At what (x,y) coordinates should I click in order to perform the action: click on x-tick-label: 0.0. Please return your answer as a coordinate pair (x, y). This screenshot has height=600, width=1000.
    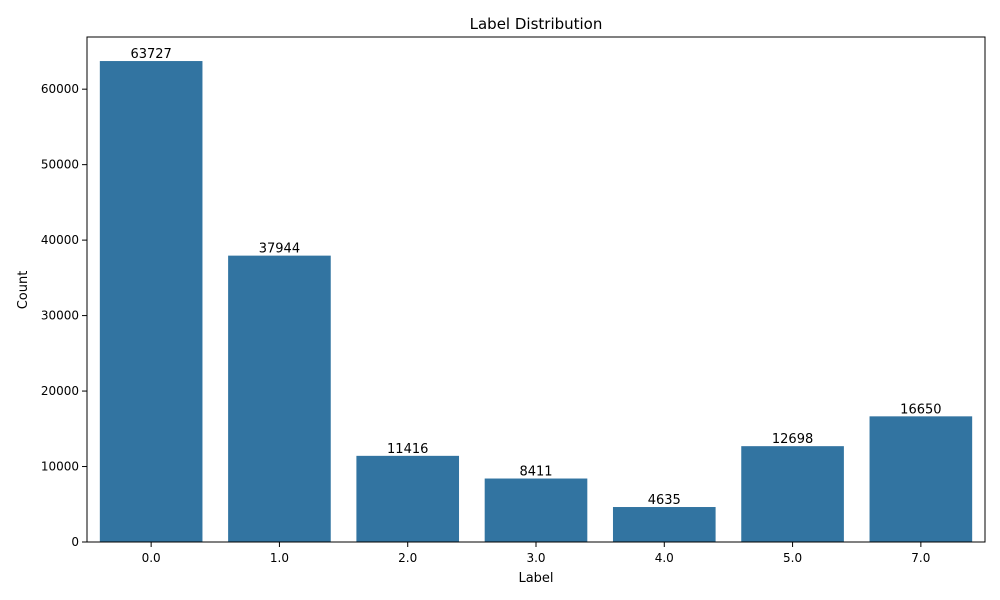
    Looking at the image, I should click on (151, 558).